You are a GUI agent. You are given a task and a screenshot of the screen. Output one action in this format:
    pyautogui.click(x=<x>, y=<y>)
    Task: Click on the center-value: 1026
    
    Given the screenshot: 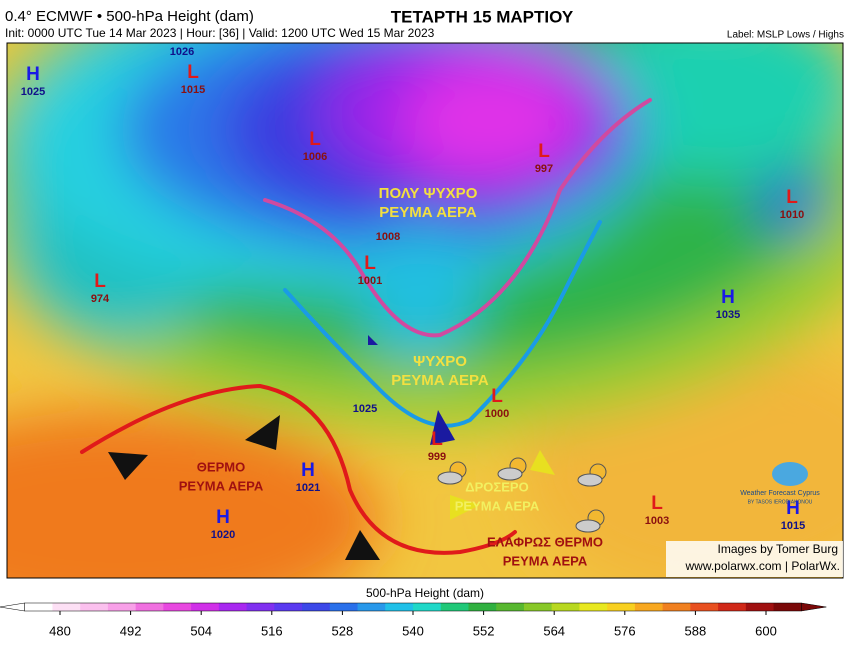 What is the action you would take?
    pyautogui.click(x=182, y=52)
    